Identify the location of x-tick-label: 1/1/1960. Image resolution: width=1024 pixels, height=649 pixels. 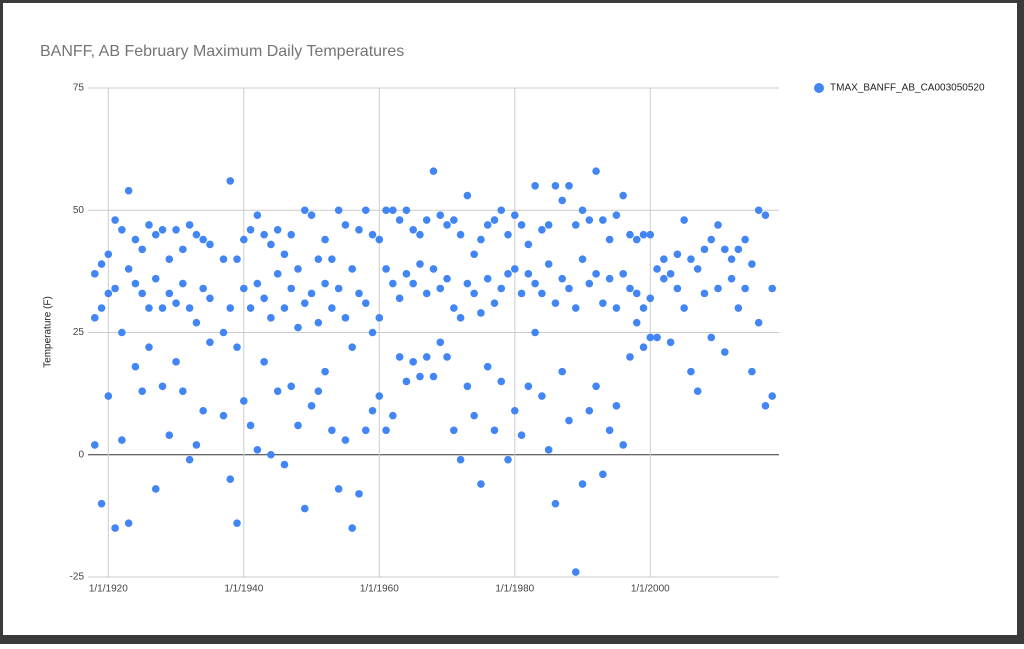
(379, 589).